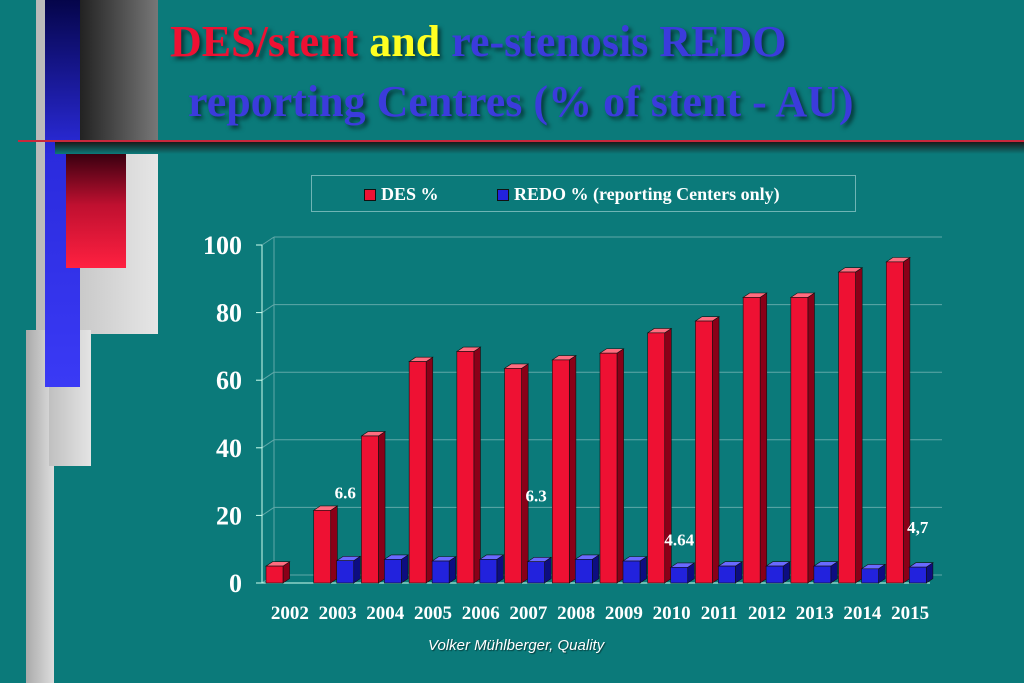  Describe the element at coordinates (751, 440) in the screenshot. I see `bar-des-2012` at that location.